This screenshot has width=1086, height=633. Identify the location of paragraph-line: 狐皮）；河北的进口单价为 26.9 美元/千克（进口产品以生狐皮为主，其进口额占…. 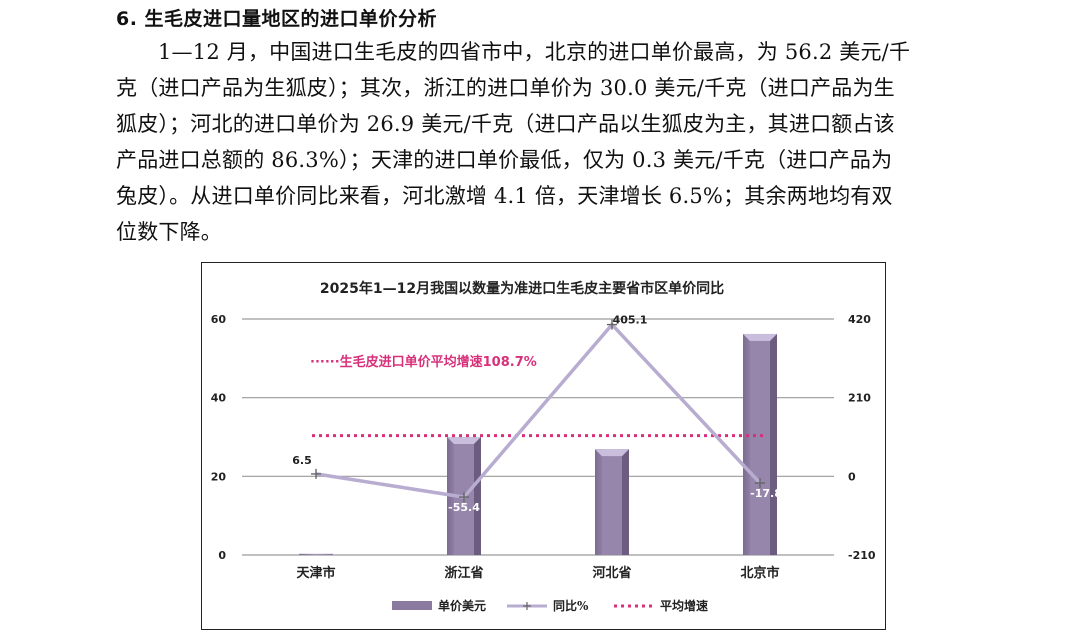
(505, 124).